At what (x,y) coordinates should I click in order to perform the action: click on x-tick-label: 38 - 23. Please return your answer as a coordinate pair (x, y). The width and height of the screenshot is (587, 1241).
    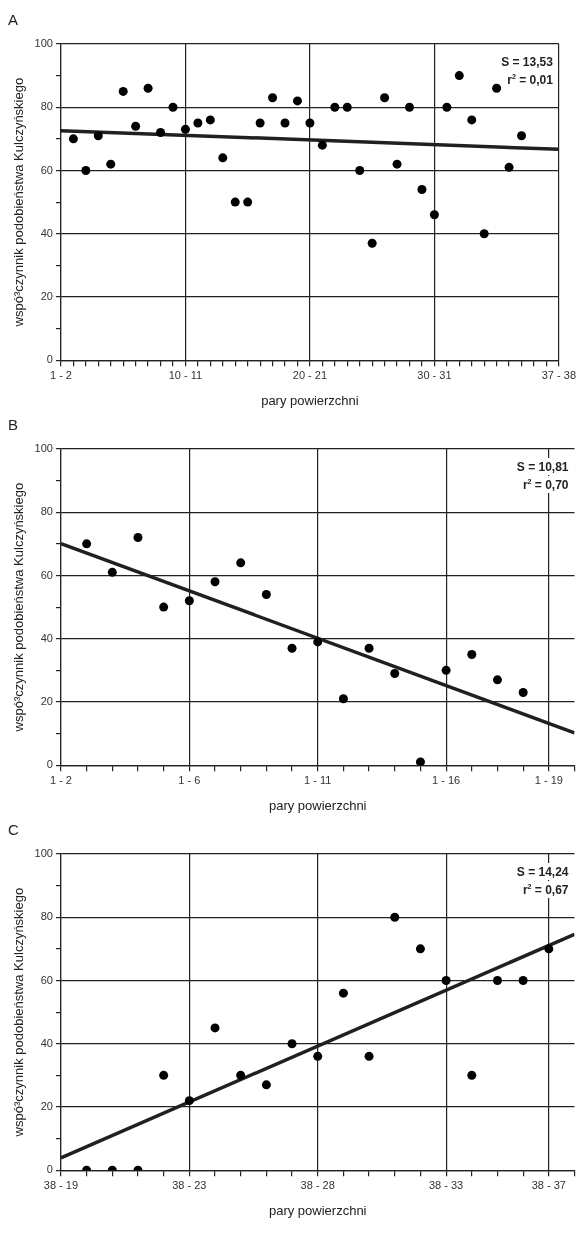
    Looking at the image, I should click on (189, 1184).